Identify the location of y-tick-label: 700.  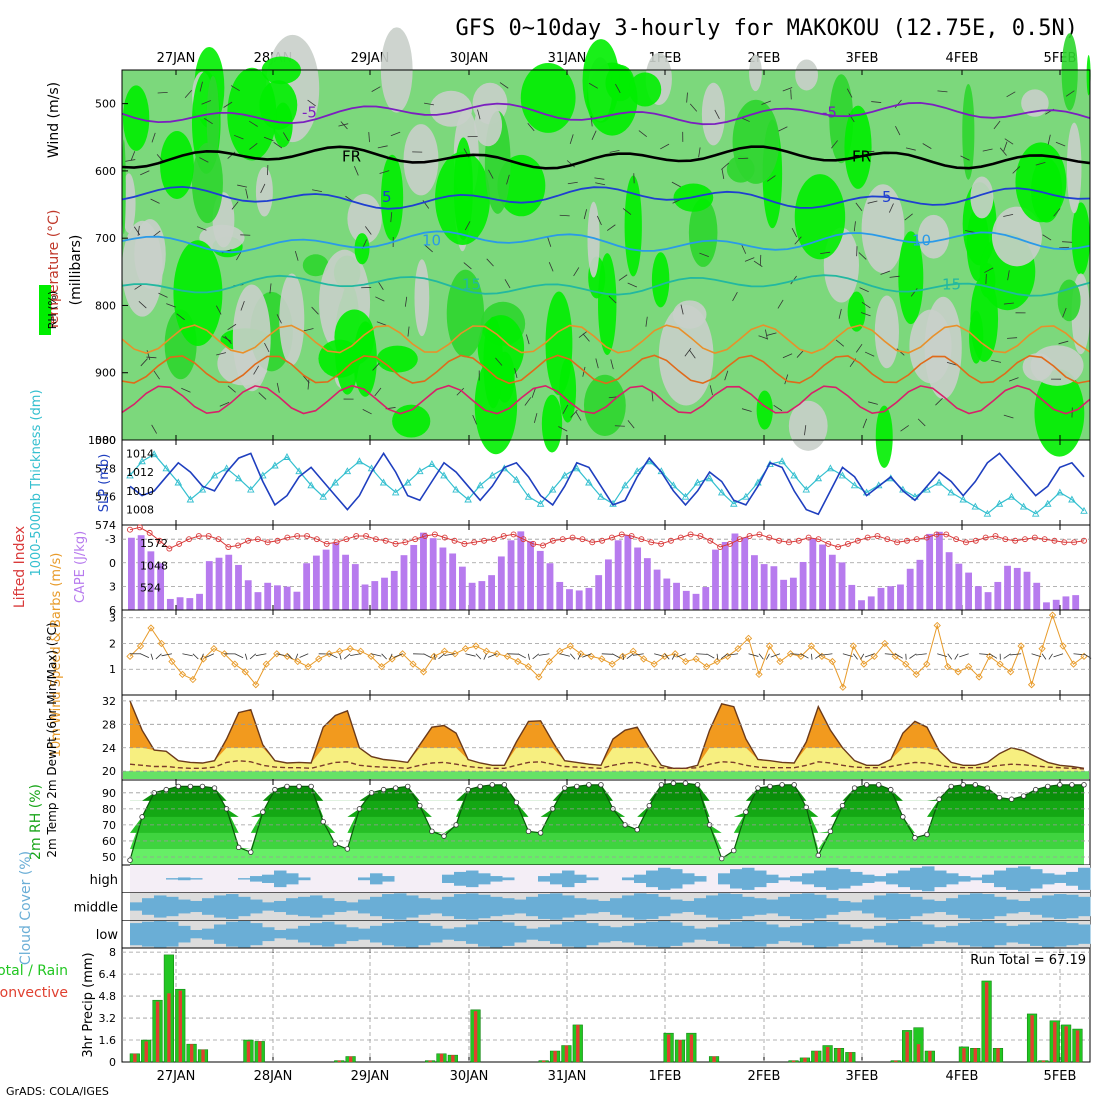
(105, 238).